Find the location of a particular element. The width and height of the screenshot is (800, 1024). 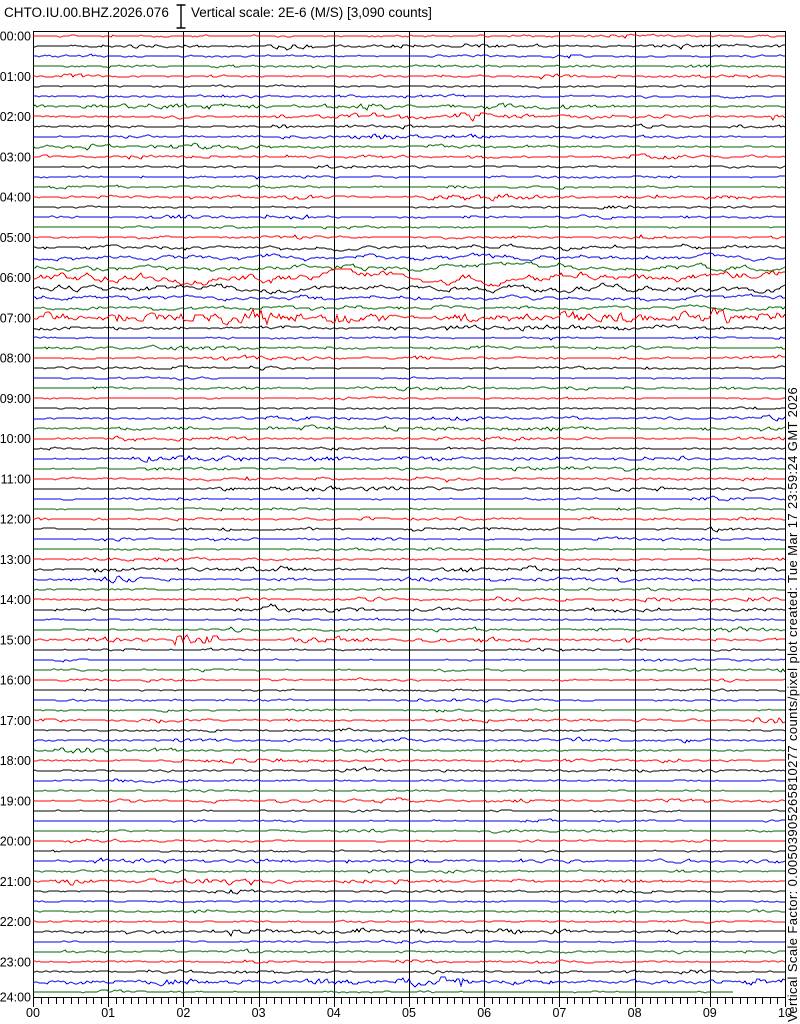

hour-label: 01:00 is located at coordinates (15, 77).